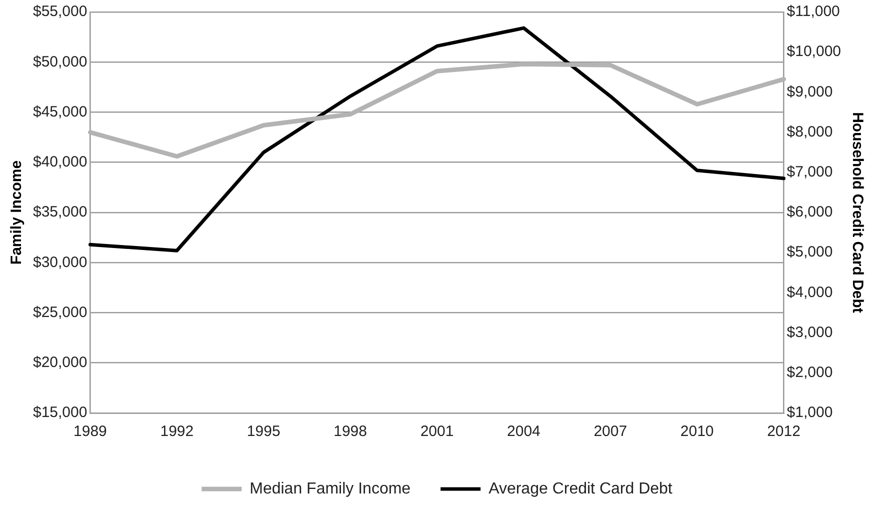 Image resolution: width=876 pixels, height=511 pixels. What do you see at coordinates (17, 212) in the screenshot?
I see `y-axis-title: Family Income` at bounding box center [17, 212].